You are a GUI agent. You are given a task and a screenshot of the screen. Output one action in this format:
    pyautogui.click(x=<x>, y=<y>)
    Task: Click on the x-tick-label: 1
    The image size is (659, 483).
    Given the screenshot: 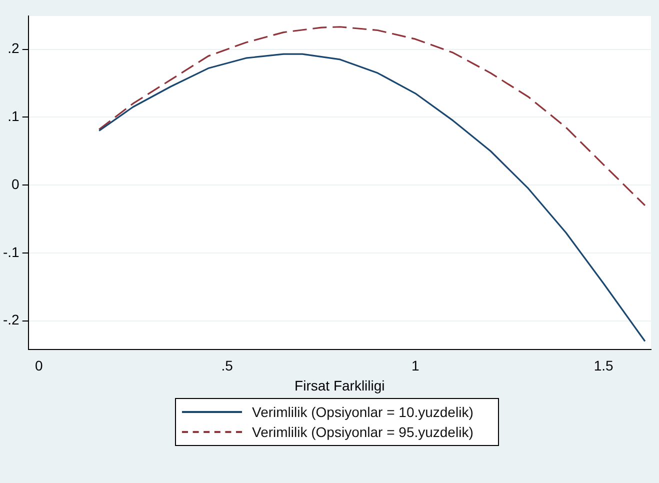 What is the action you would take?
    pyautogui.click(x=415, y=366)
    